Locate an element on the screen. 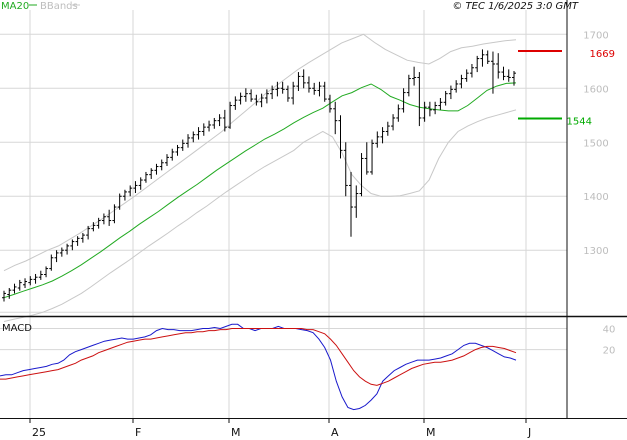 This screenshot has height=440, width=627. levels: 1669 1544 is located at coordinates (566, 88).